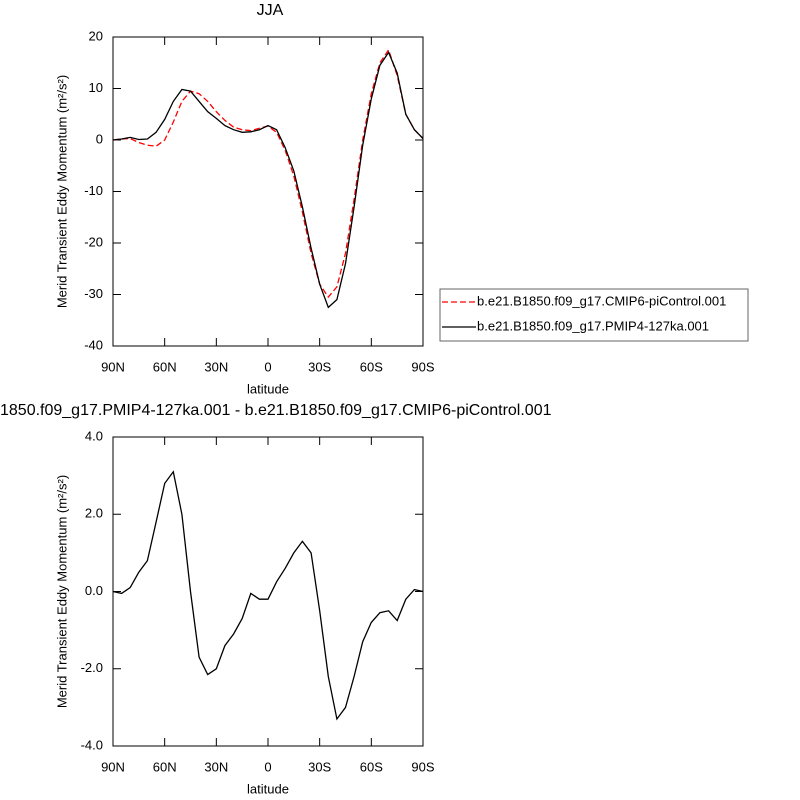  I want to click on legend-label: b.e21.B1850.f09_g17.CMIP6-piControl.001, so click(601, 300).